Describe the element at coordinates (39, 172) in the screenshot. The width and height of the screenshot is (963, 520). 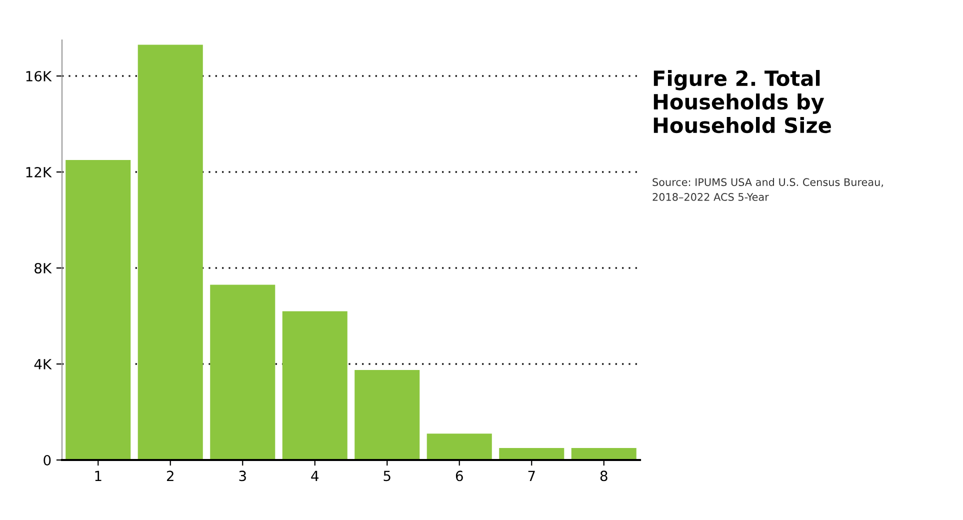
I see `y-tick-label: 12K` at that location.